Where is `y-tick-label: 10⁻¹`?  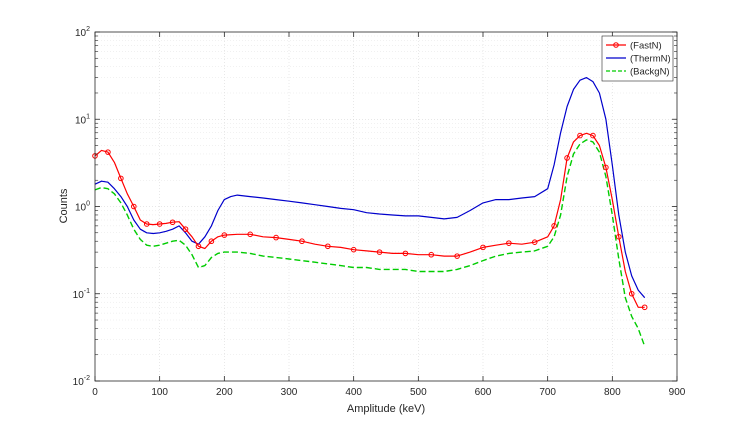 y-tick-label: 10⁻¹ is located at coordinates (81, 294).